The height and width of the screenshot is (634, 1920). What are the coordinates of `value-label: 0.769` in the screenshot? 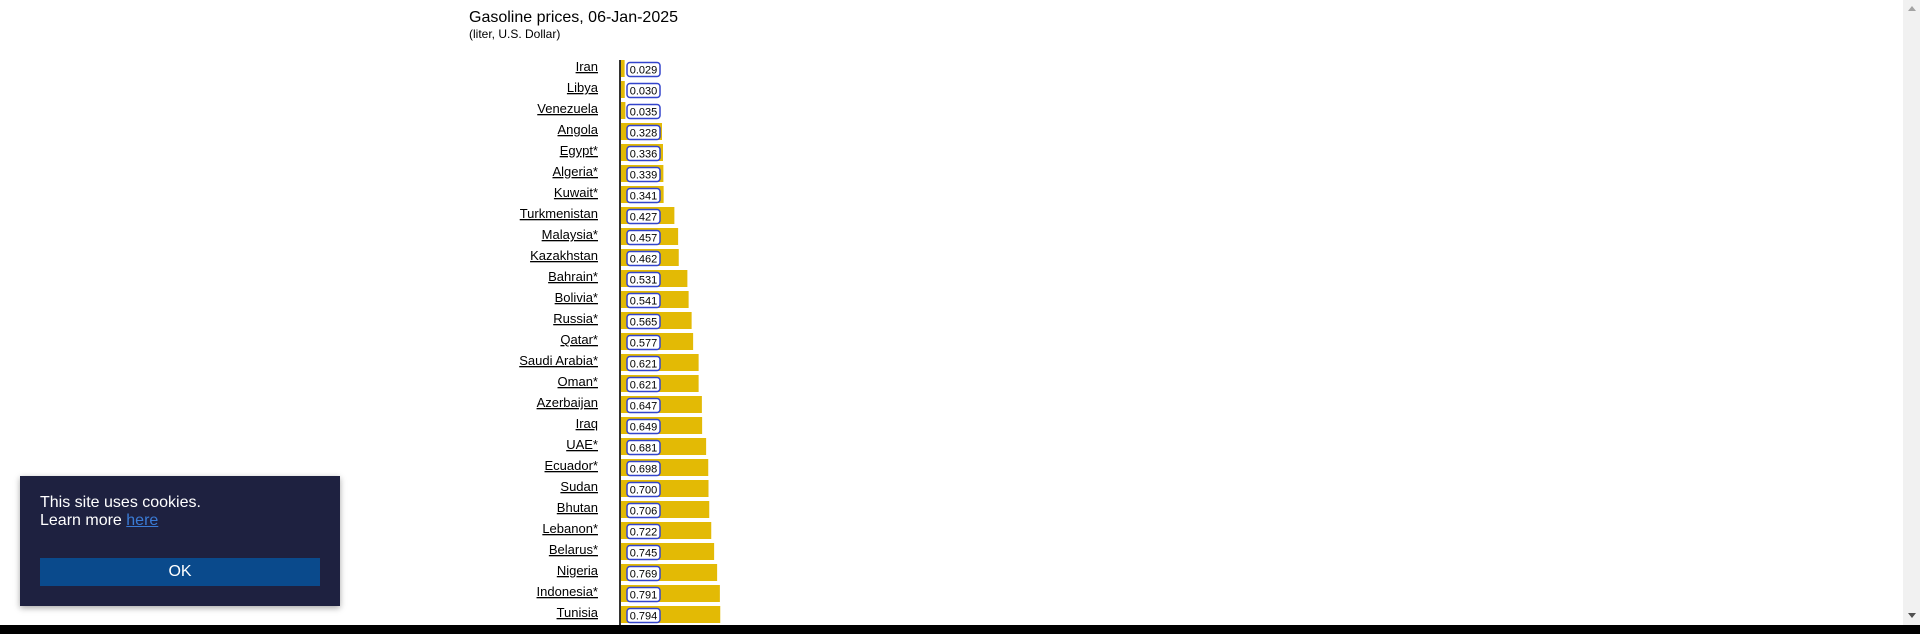 It's located at (644, 575).